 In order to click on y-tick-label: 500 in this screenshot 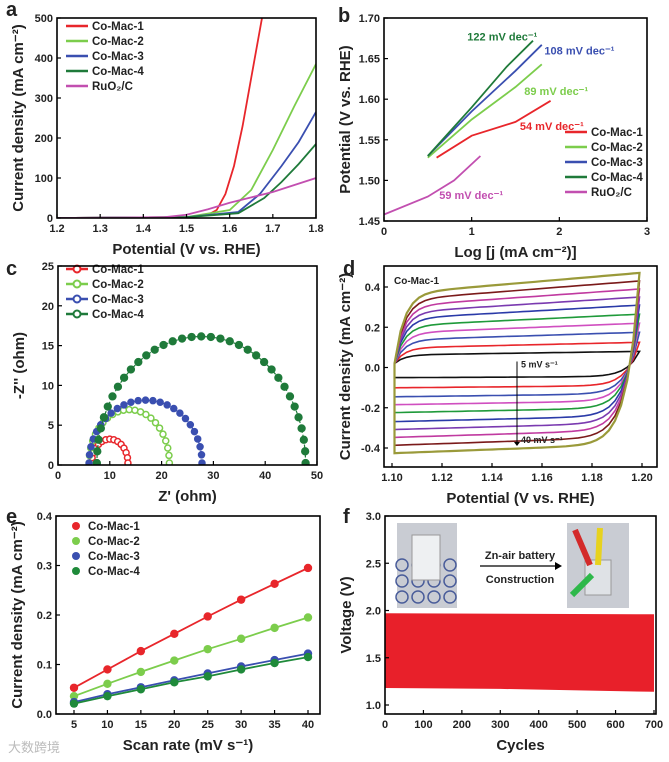, I will do `click(44, 19)`.